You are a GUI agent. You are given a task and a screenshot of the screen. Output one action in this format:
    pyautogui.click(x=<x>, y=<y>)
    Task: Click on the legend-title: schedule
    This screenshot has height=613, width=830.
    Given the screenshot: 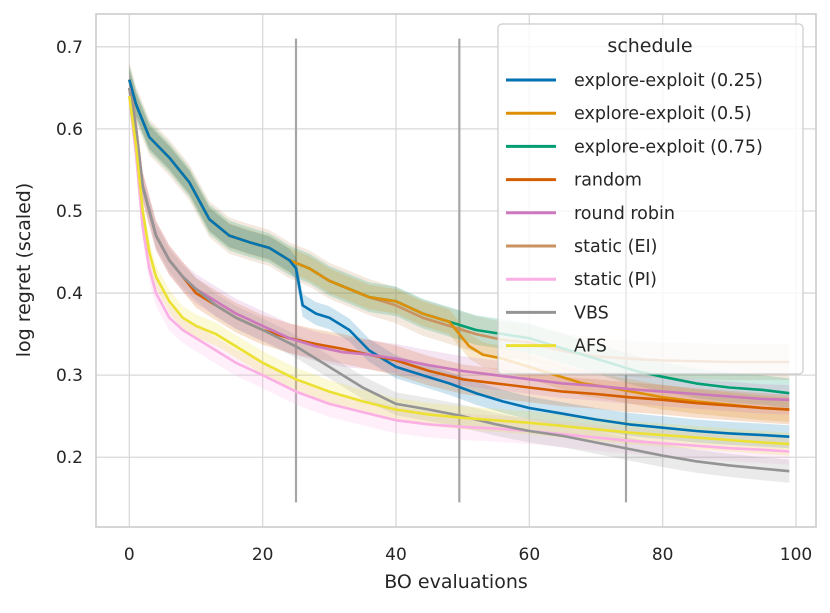 What is the action you would take?
    pyautogui.click(x=649, y=46)
    